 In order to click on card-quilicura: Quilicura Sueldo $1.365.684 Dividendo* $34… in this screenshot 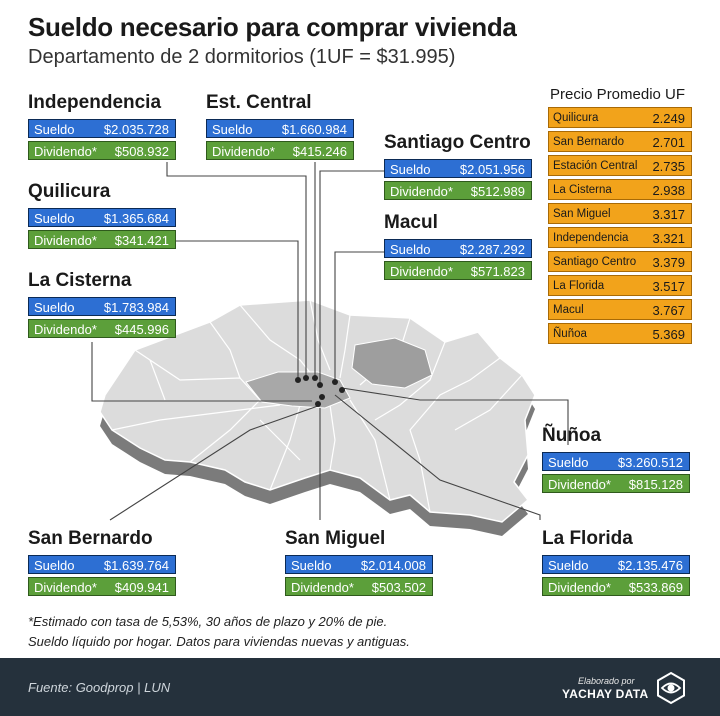, I will do `click(102, 216)`.